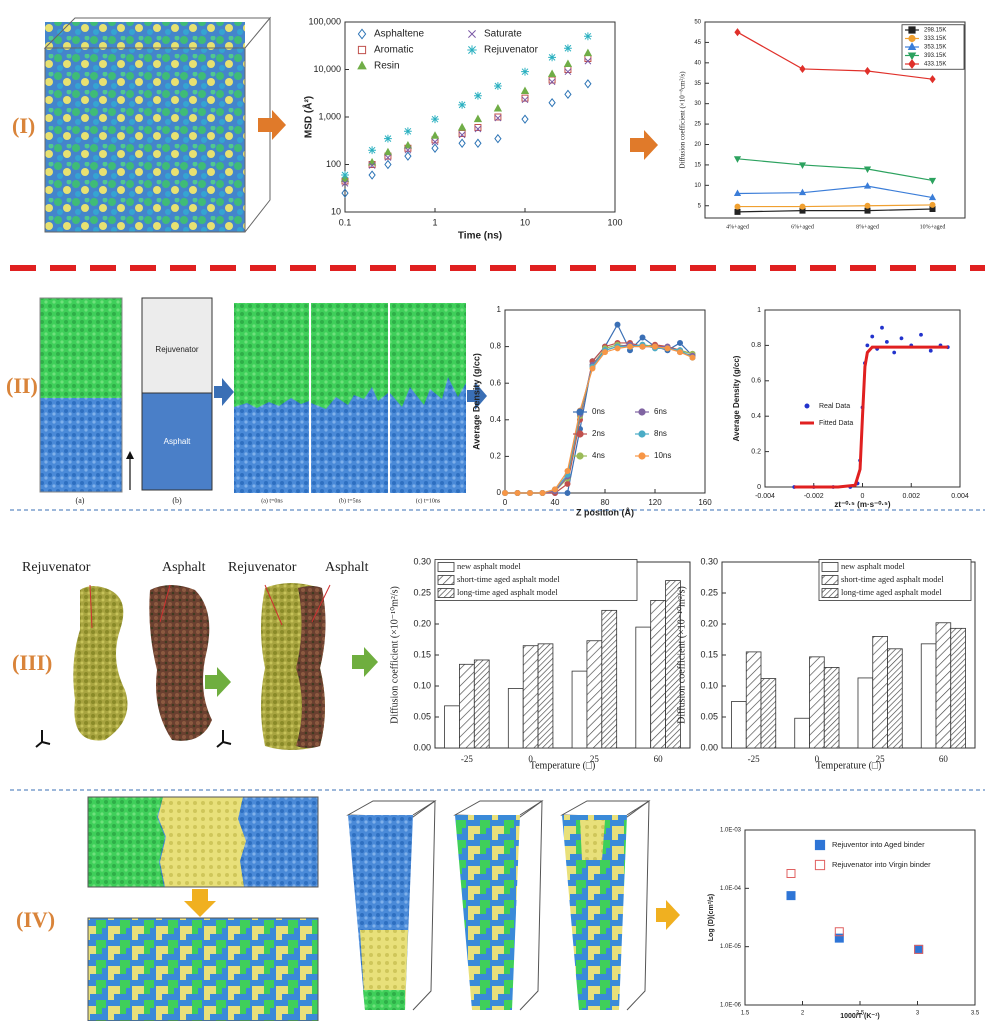  I want to click on y-tick-label: 1, so click(499, 309).